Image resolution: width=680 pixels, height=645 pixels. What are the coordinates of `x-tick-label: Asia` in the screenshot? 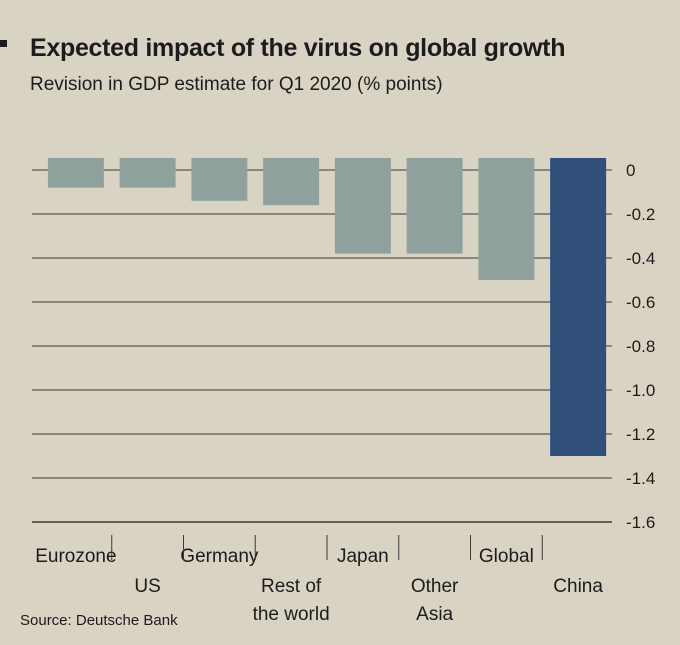 It's located at (434, 614).